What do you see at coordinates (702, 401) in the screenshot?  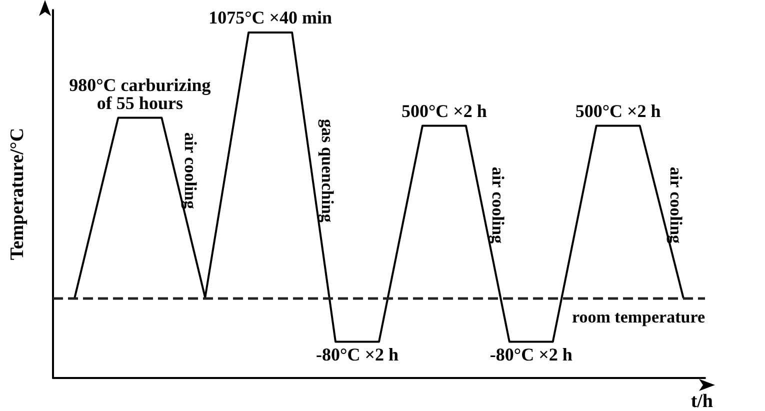 I see `x-axis-title: t/h` at bounding box center [702, 401].